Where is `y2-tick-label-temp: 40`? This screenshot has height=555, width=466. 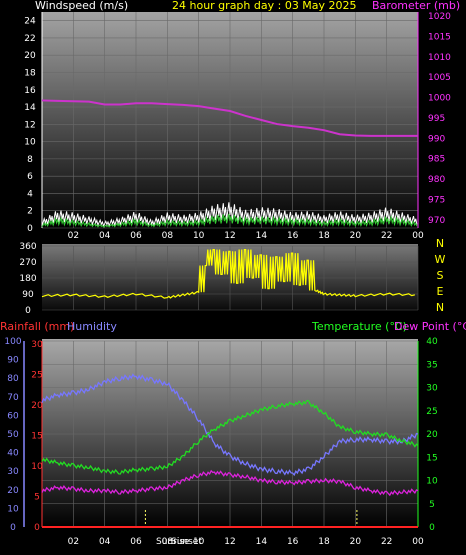
y2-tick-label-temp: 40 is located at coordinates (432, 342).